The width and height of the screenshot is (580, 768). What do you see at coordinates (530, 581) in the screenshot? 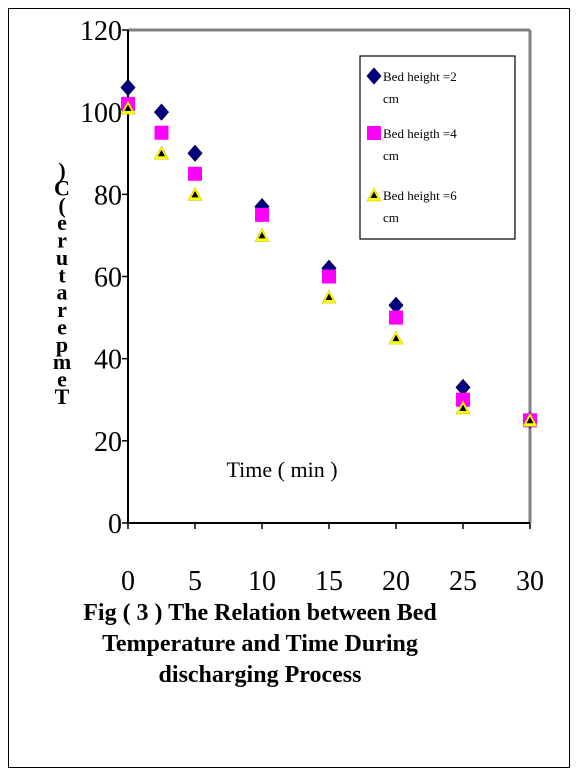
I see `x-tick-label: 30` at bounding box center [530, 581].